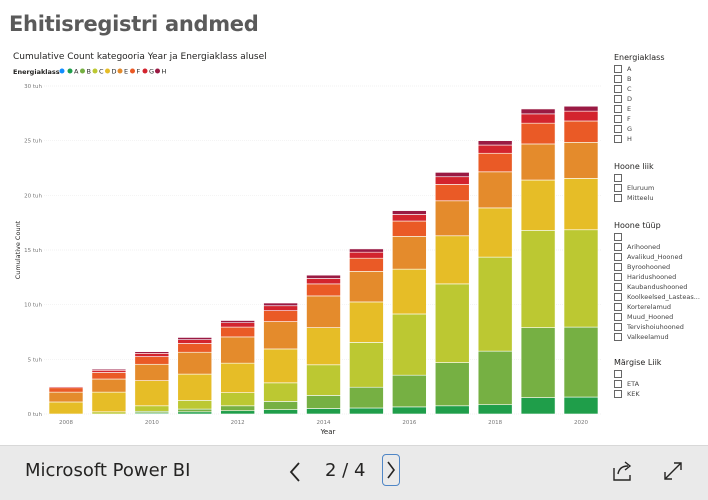  What do you see at coordinates (661, 99) in the screenshot?
I see `slicer-option: D` at bounding box center [661, 99].